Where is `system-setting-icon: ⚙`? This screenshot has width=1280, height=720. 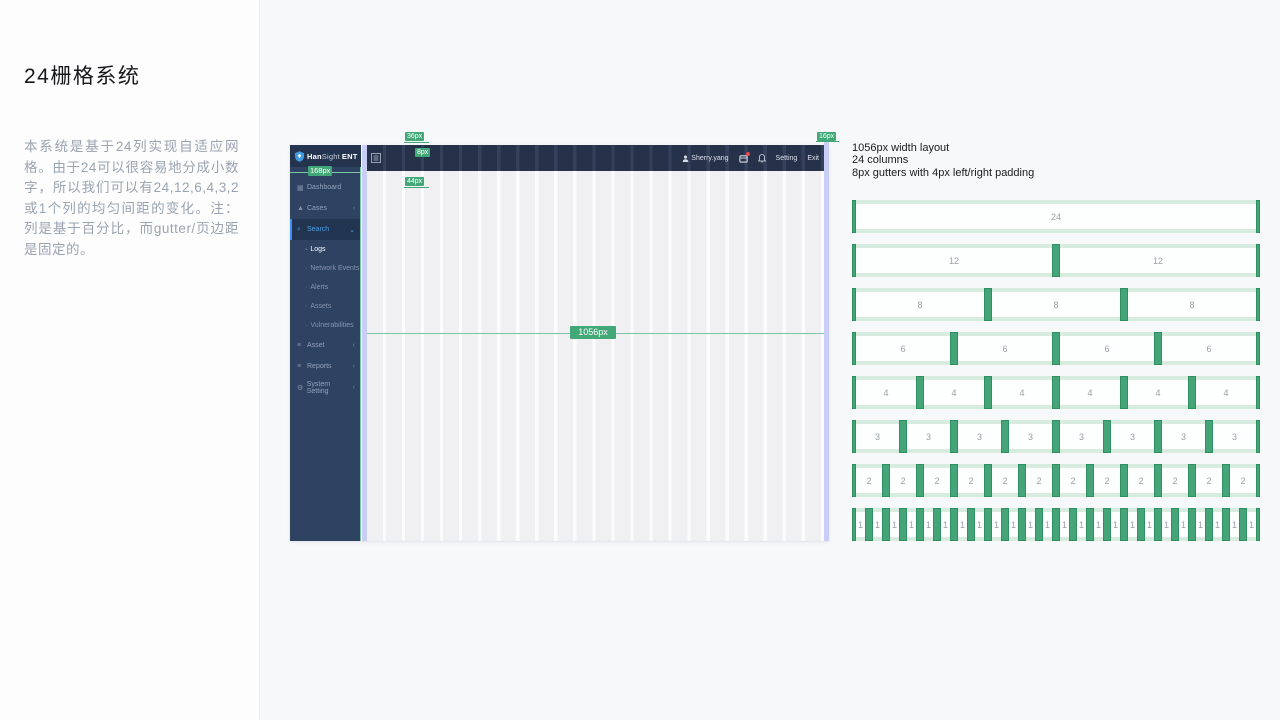 system-setting-icon: ⚙ is located at coordinates (300, 388).